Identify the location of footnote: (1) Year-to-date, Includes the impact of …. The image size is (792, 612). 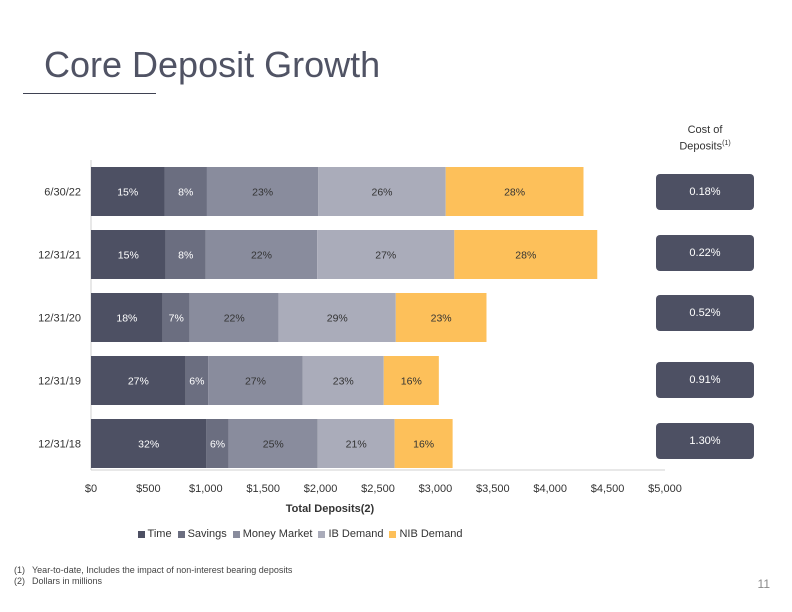
(153, 570).